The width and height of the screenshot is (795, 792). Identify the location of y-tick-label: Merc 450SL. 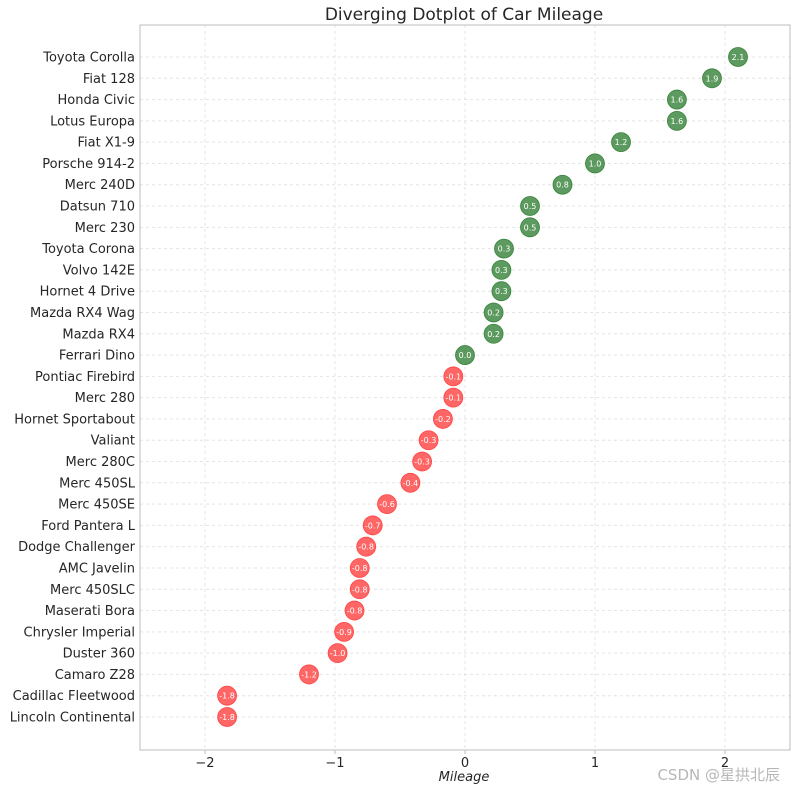
(97, 483).